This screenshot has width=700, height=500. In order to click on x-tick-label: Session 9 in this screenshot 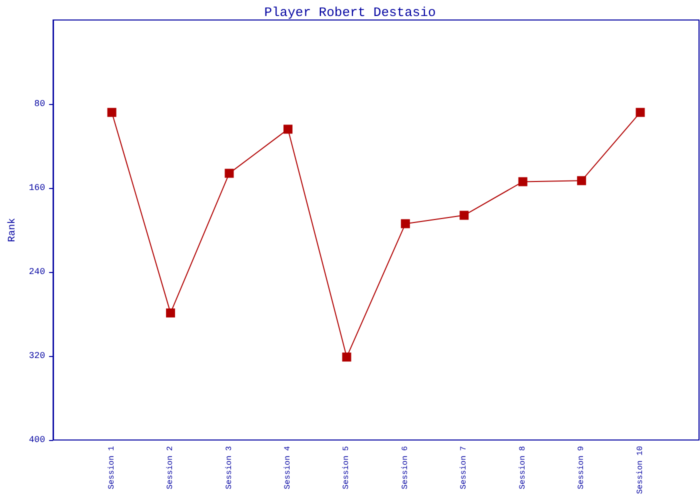, I will do `click(581, 468)`.